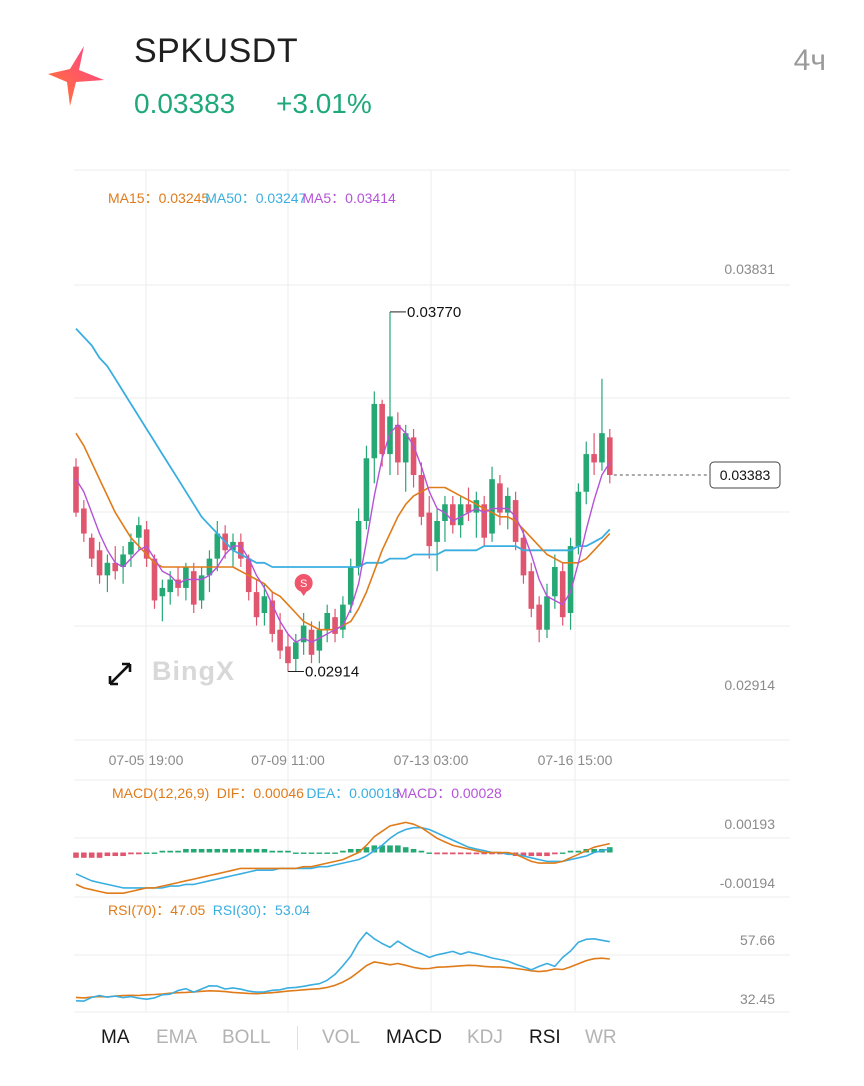 The image size is (864, 1086). I want to click on x-tick-label: 07-16 15:00, so click(575, 760).